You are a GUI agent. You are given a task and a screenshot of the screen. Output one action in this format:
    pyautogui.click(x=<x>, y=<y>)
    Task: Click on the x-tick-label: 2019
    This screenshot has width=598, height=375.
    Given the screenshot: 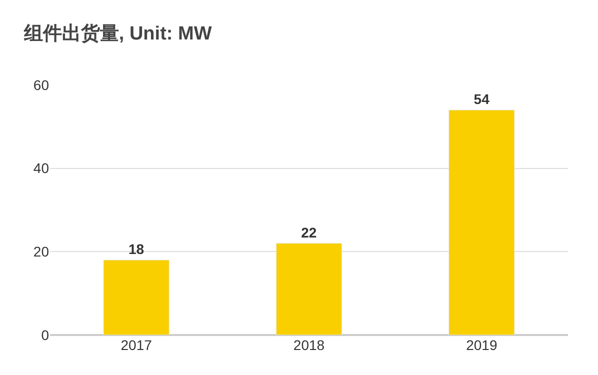 What is the action you would take?
    pyautogui.click(x=482, y=345)
    